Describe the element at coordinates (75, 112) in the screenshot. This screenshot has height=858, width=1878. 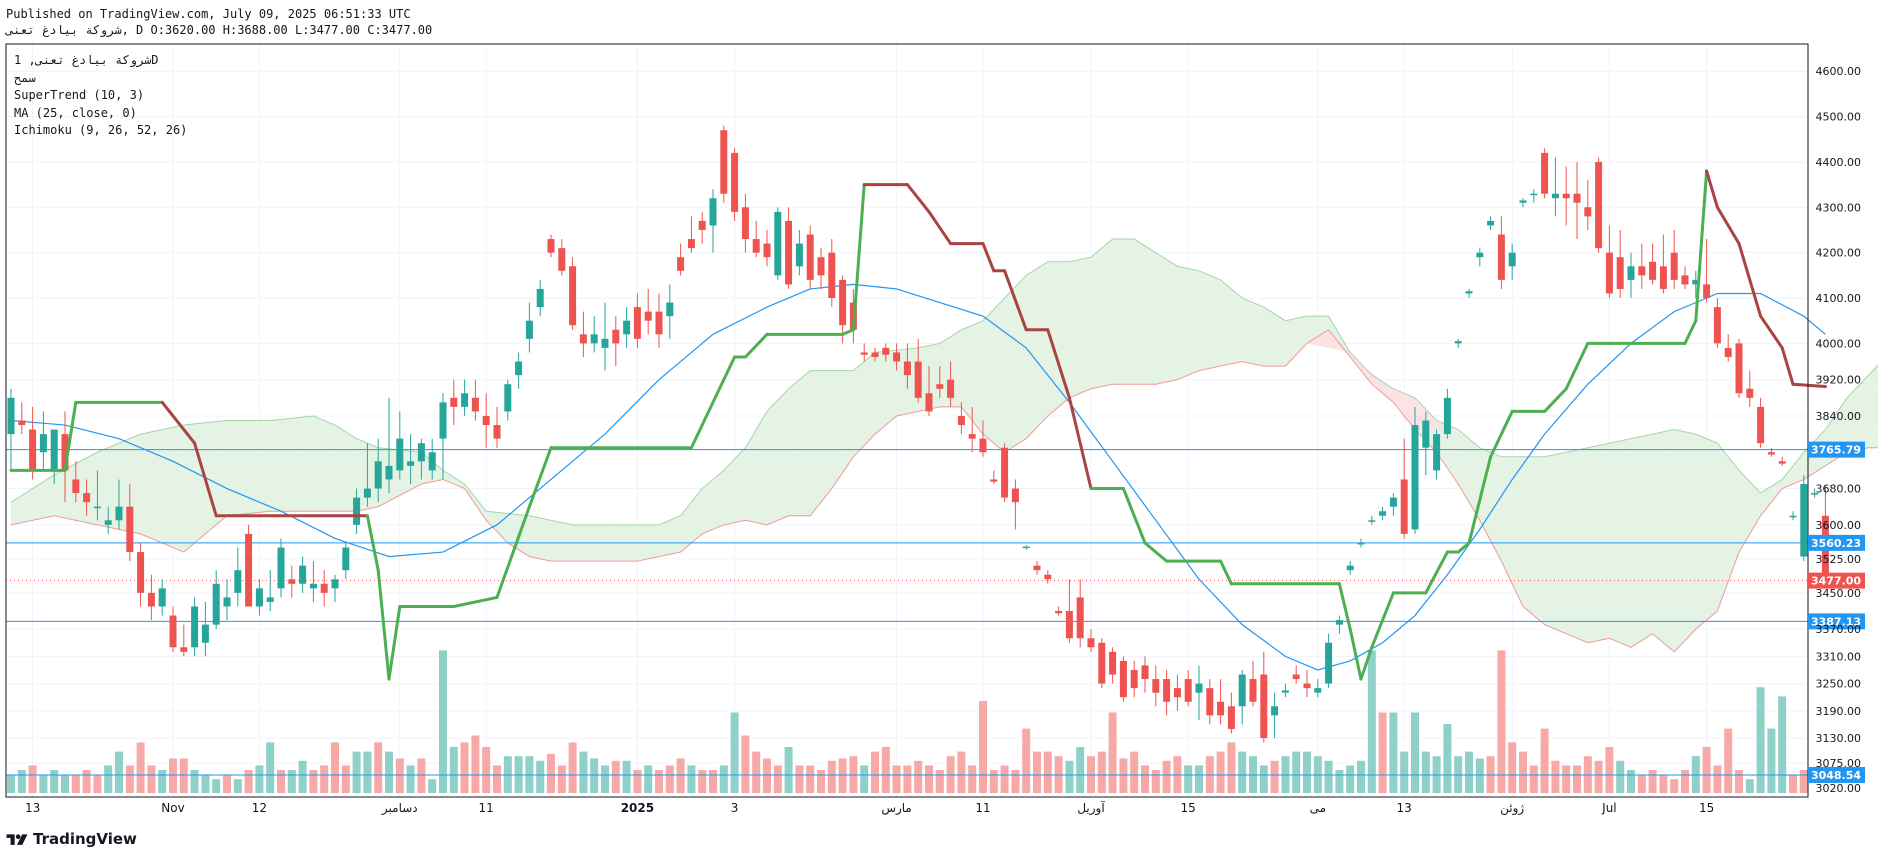
I see `legend-ma: MA (25, close, 0)` at that location.